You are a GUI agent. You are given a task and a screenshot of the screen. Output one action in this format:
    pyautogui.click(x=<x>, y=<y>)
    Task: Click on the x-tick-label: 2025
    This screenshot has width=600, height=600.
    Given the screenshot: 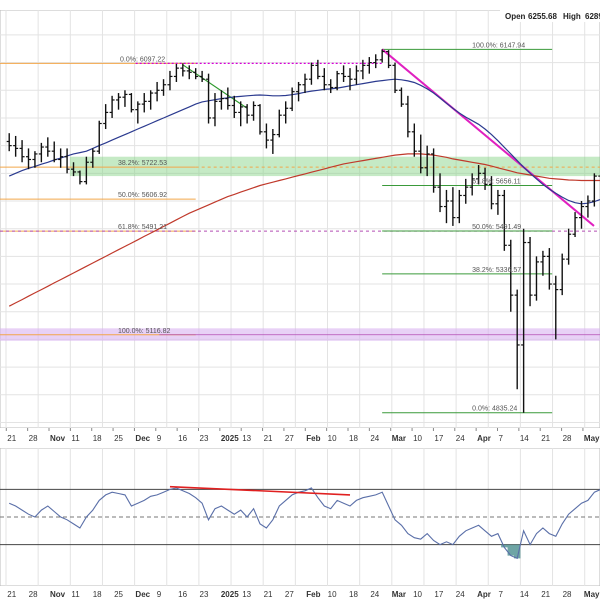 What is the action you would take?
    pyautogui.click(x=230, y=438)
    